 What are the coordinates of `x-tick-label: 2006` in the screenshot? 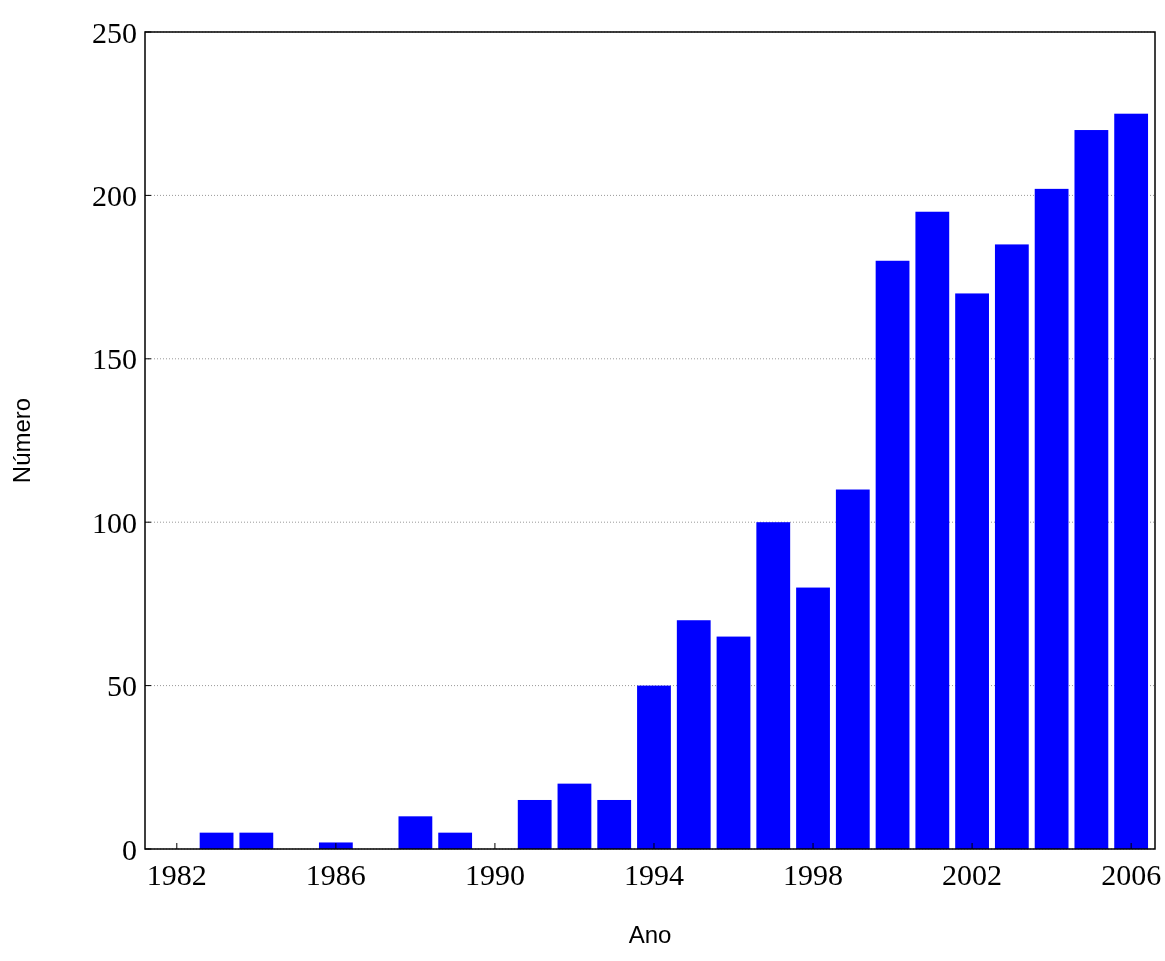 It's located at (1131, 874).